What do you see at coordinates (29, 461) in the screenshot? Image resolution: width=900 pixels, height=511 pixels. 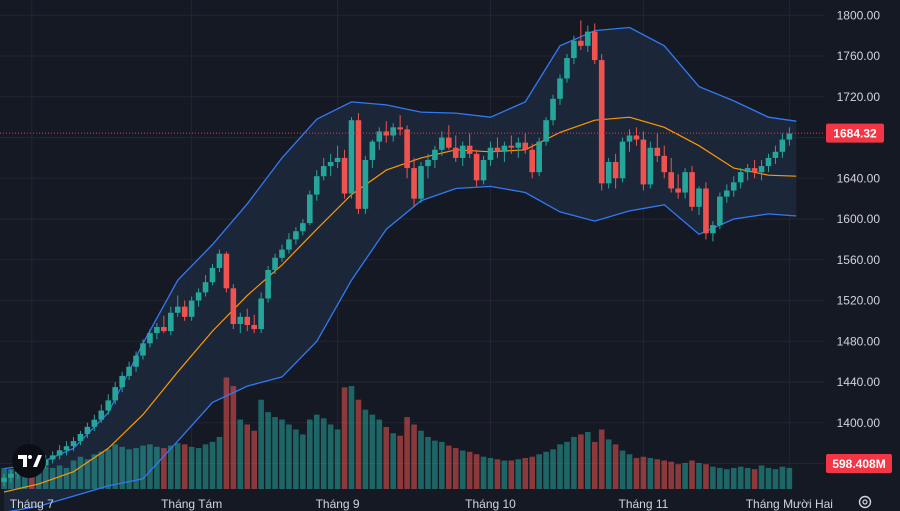 I see `tradingview-logo` at bounding box center [29, 461].